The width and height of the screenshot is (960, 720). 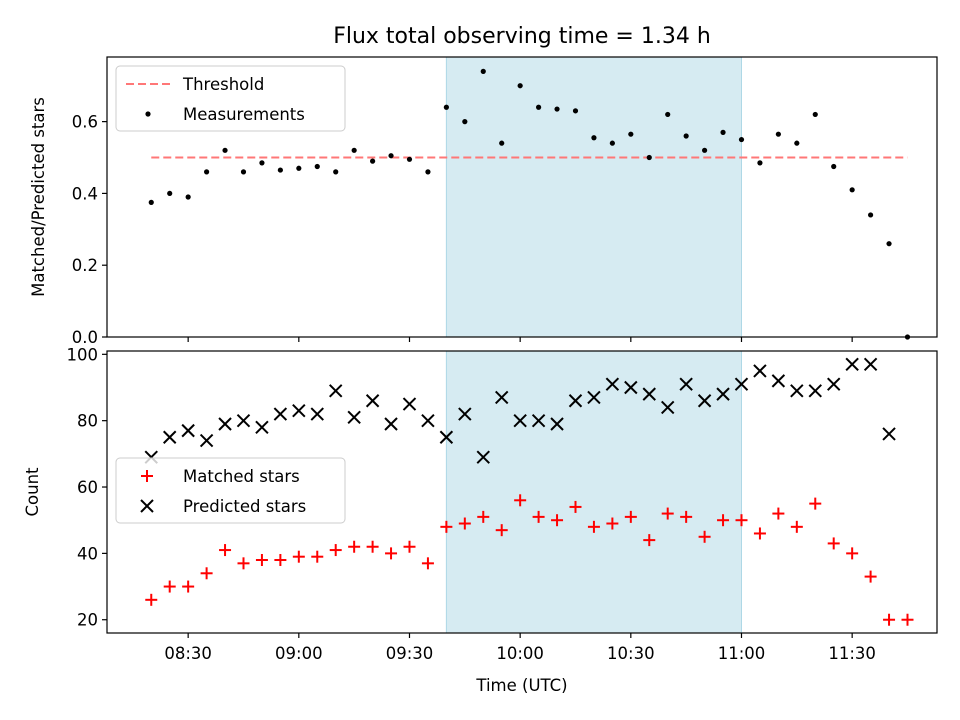 I want to click on x-axis-label: Time (UTC), so click(x=521, y=685).